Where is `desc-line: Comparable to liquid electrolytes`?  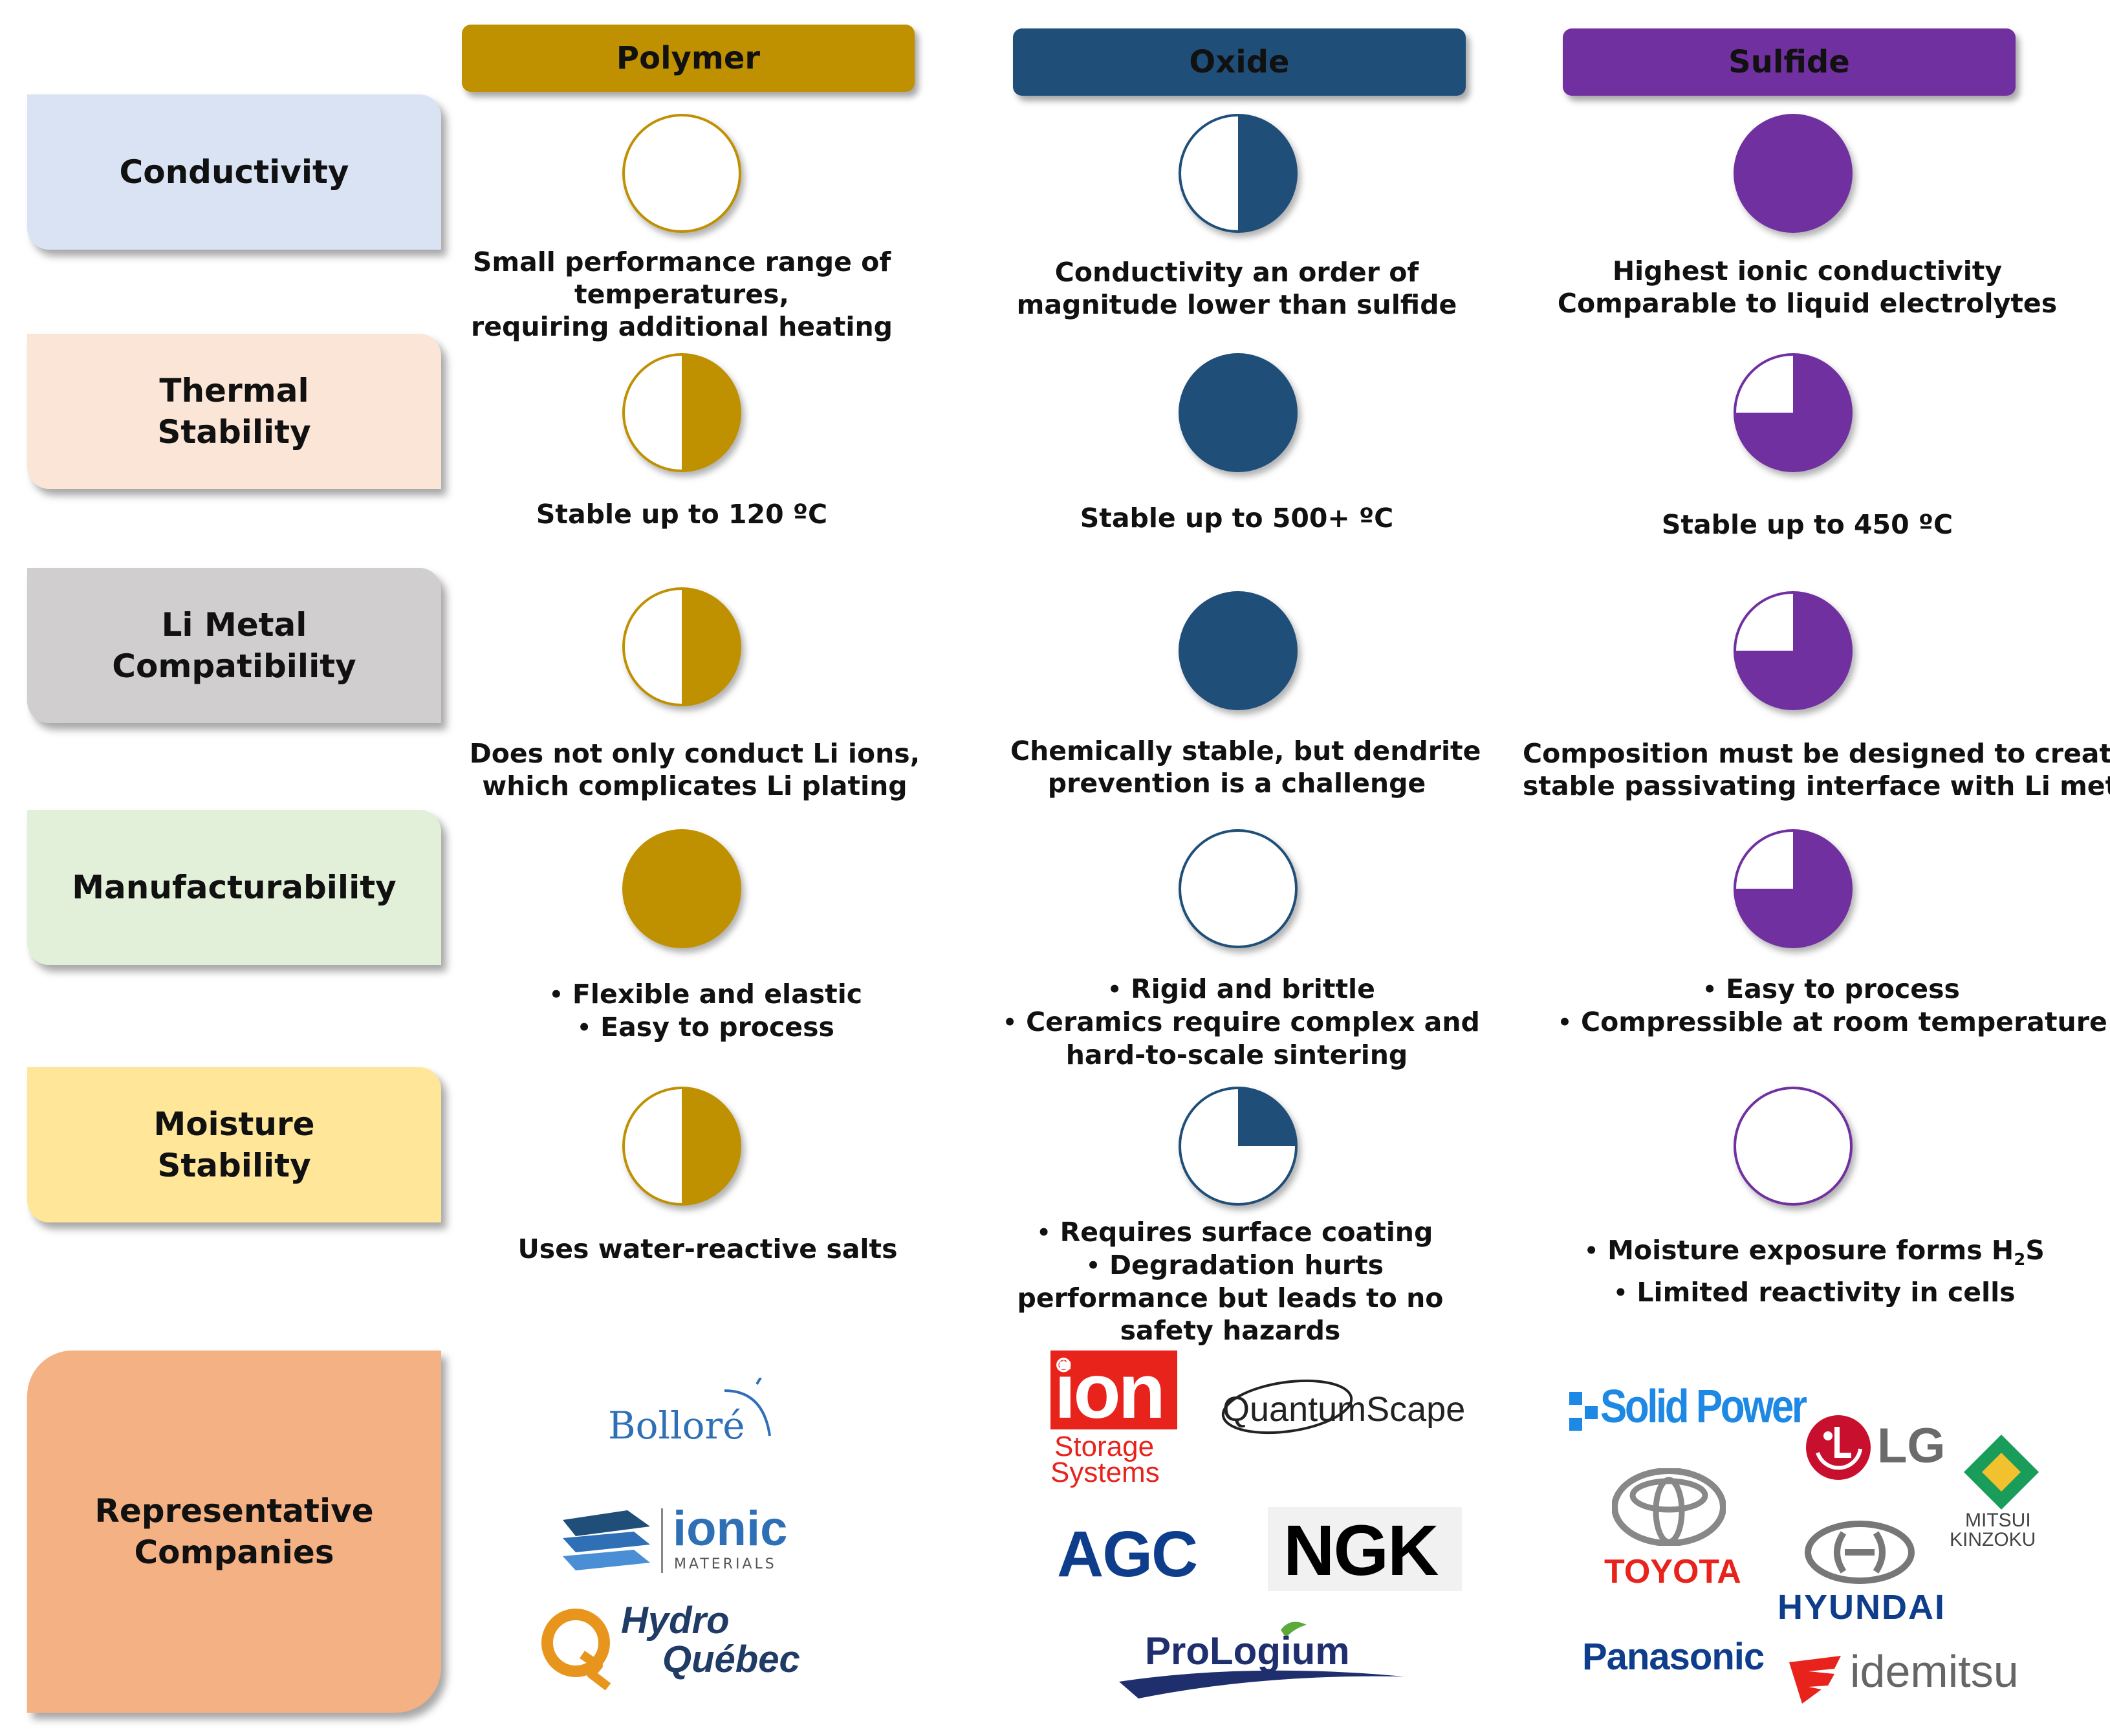
desc-line: Comparable to liquid electrolytes is located at coordinates (1807, 303).